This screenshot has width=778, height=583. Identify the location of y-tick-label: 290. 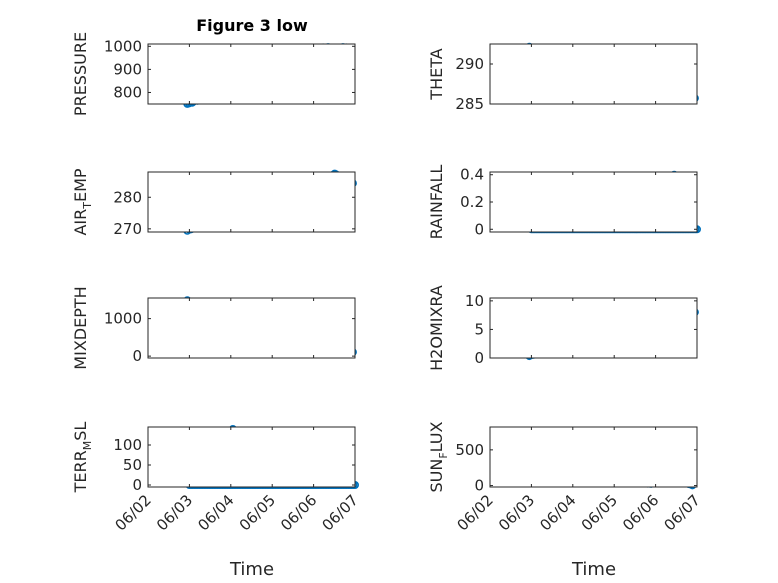
(469, 64).